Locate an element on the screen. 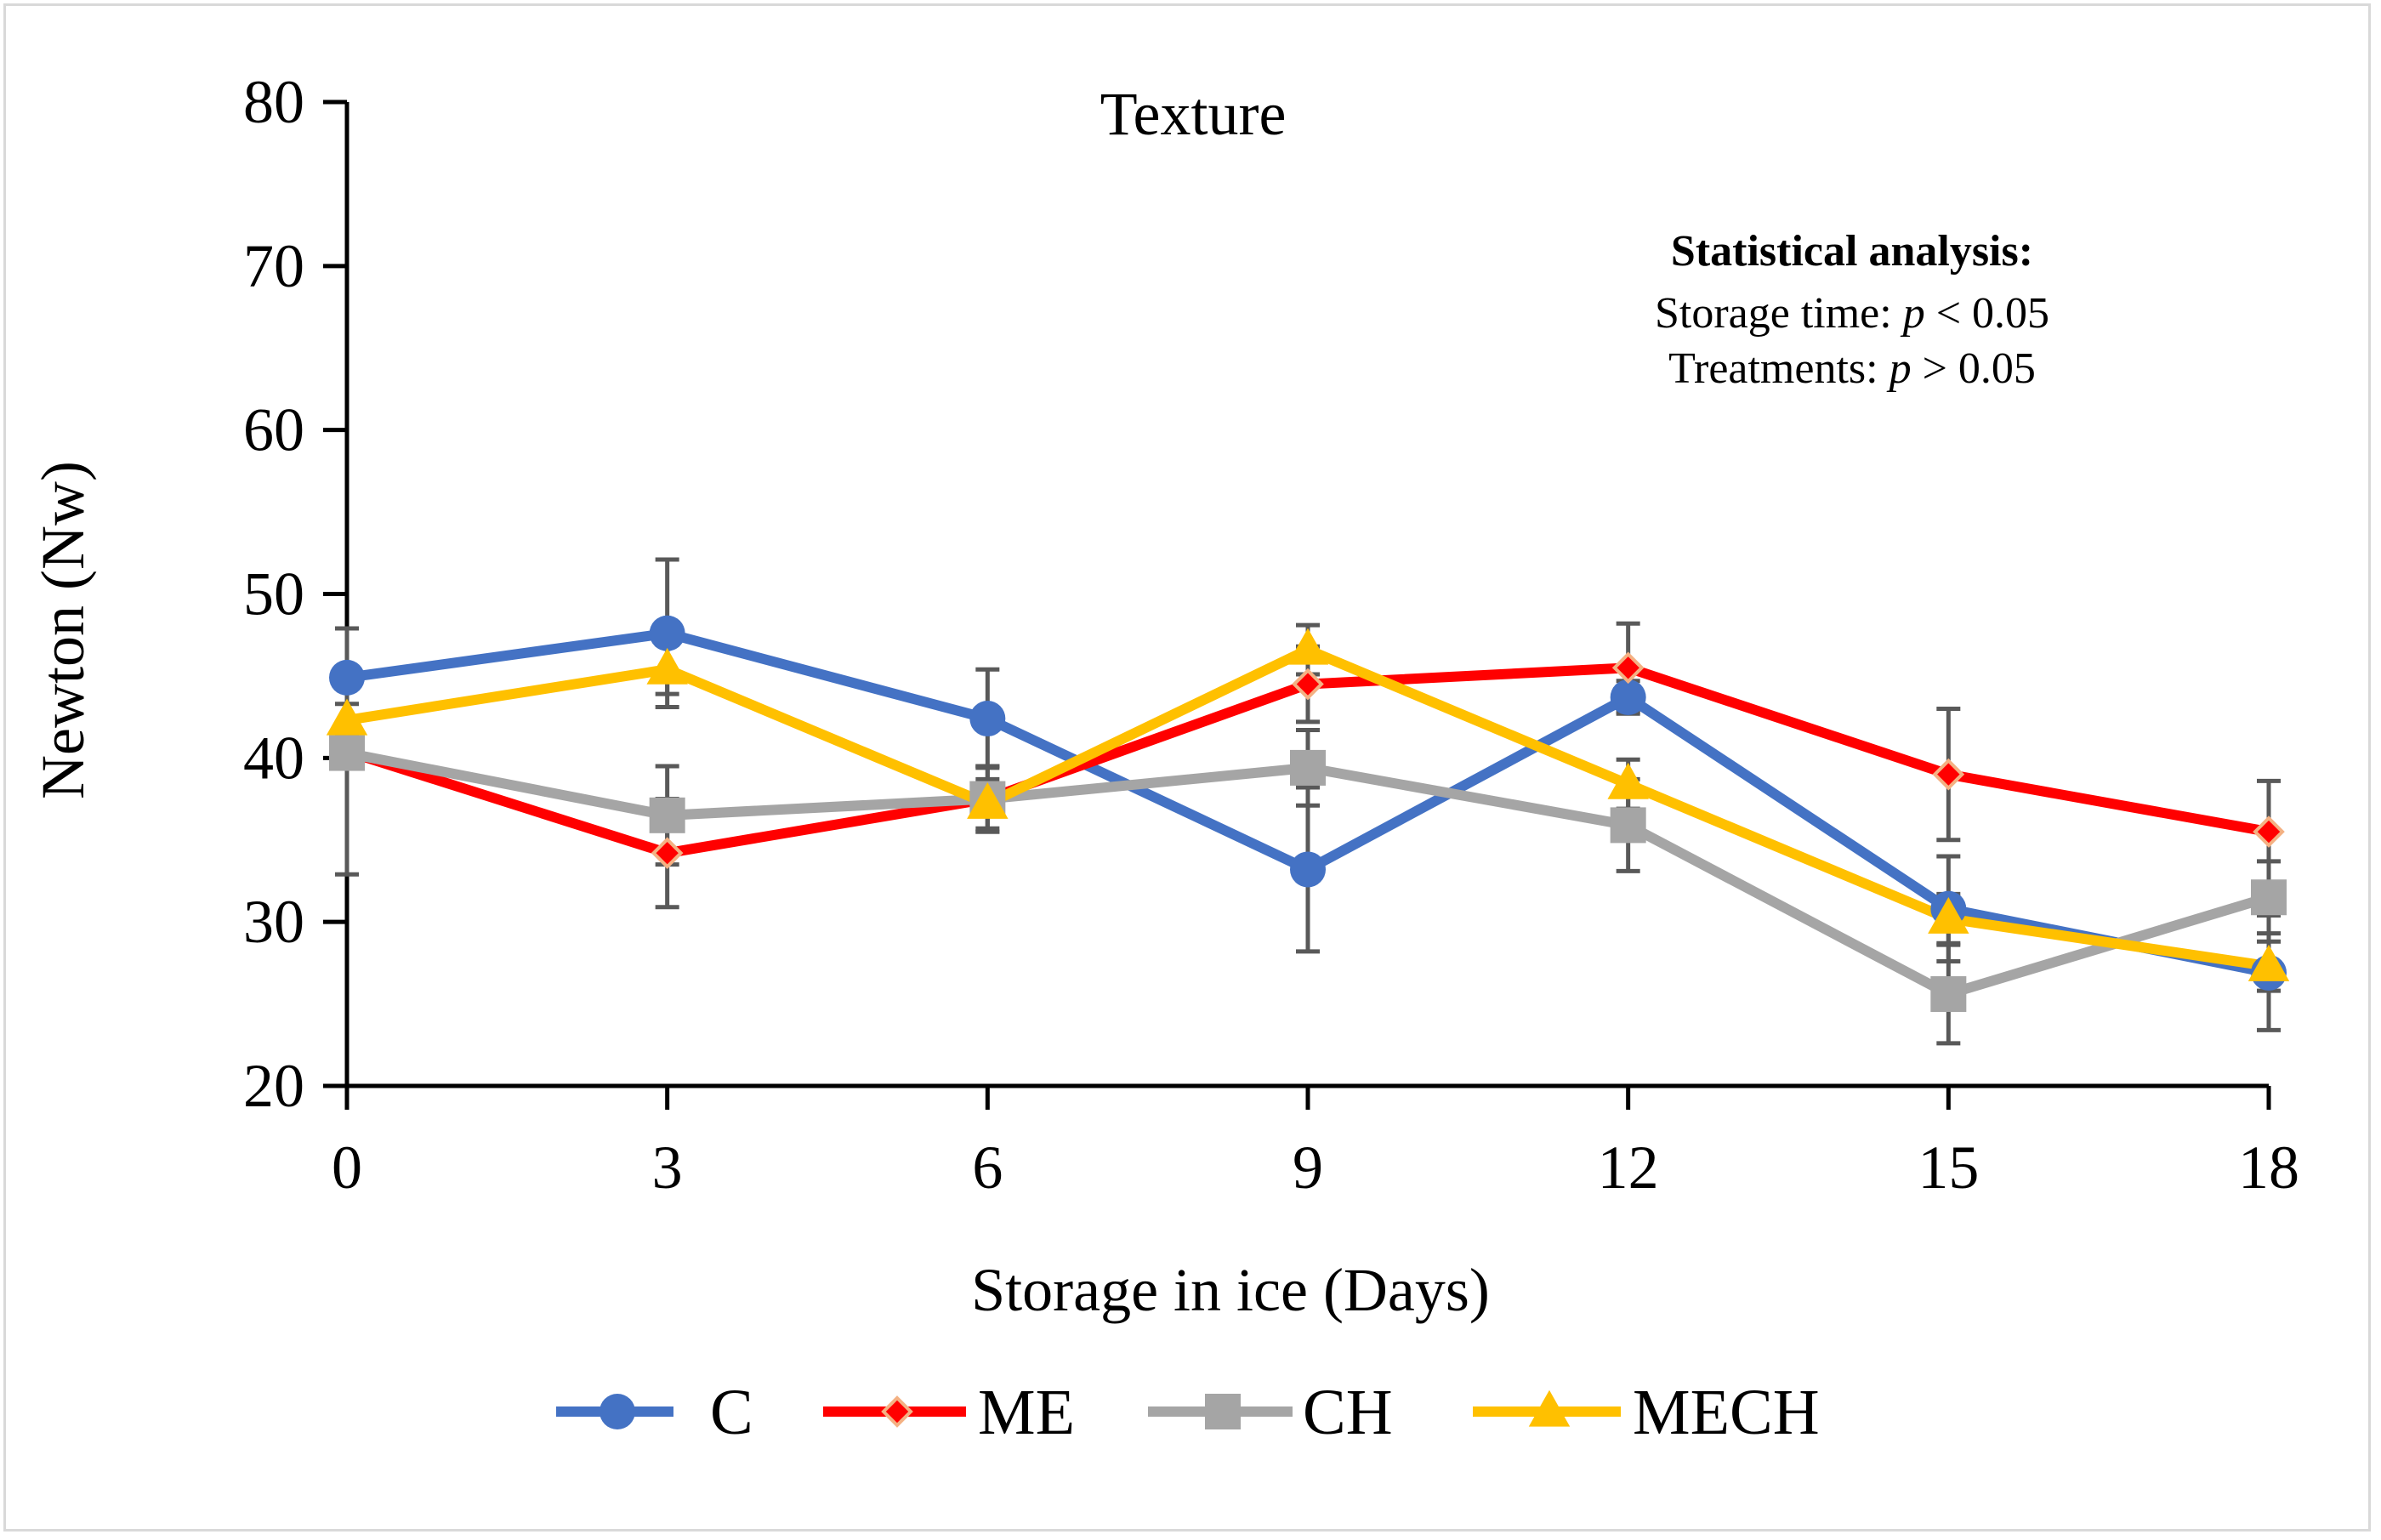  y-axis-label: Newton (Nw) is located at coordinates (63, 630).